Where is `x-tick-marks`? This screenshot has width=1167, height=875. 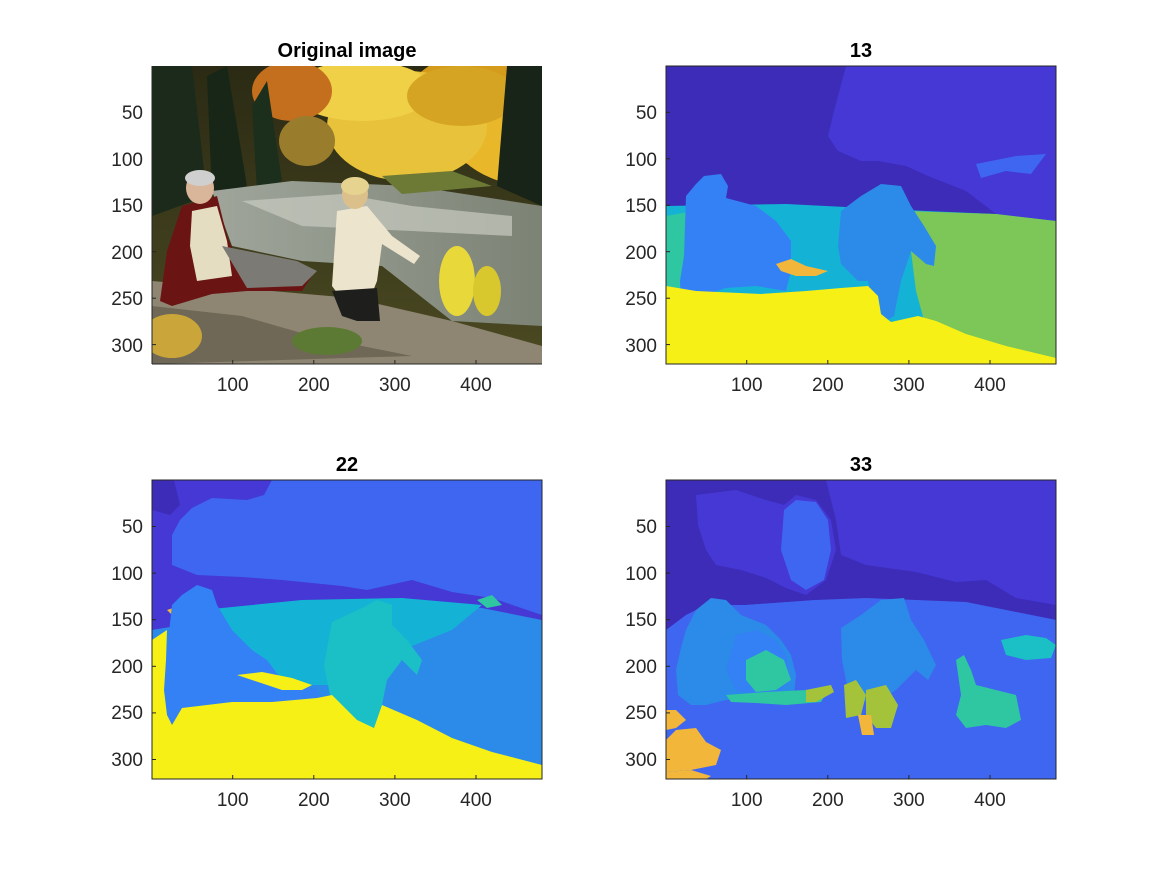
x-tick-marks is located at coordinates (354, 362).